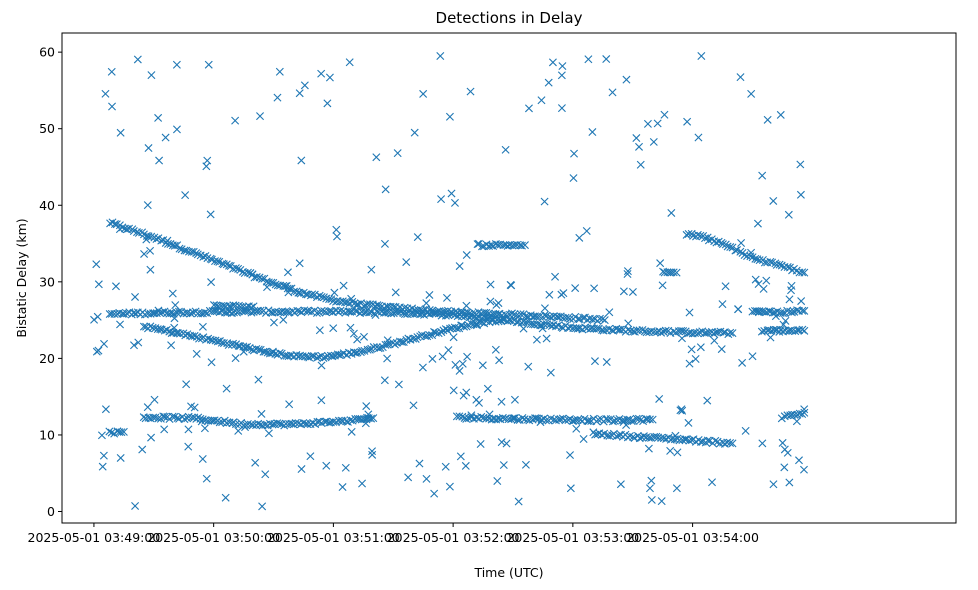  What do you see at coordinates (521, 245) in the screenshot?
I see `track-h-point` at bounding box center [521, 245].